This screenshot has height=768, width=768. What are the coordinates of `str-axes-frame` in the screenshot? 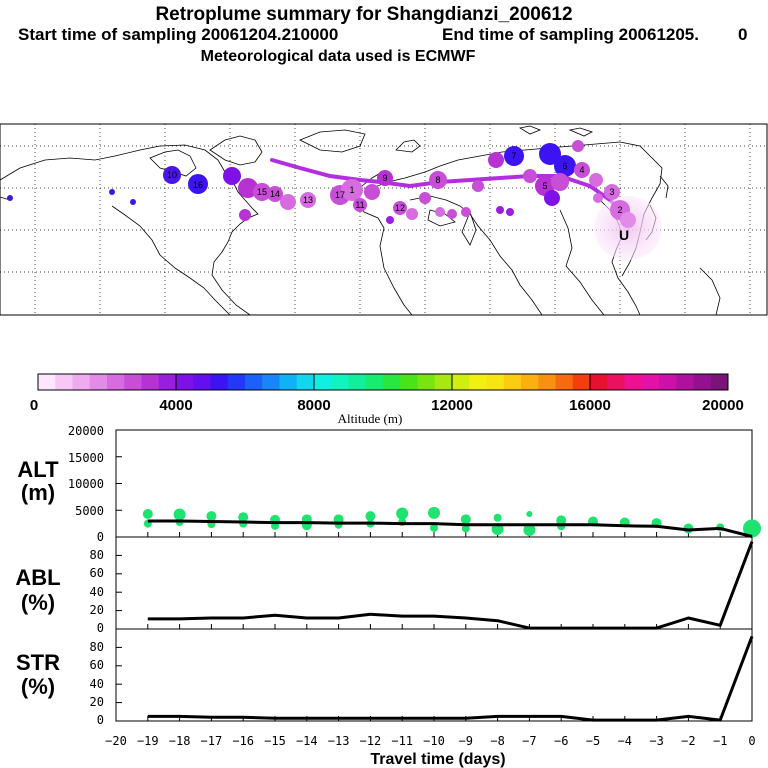 It's located at (434, 675).